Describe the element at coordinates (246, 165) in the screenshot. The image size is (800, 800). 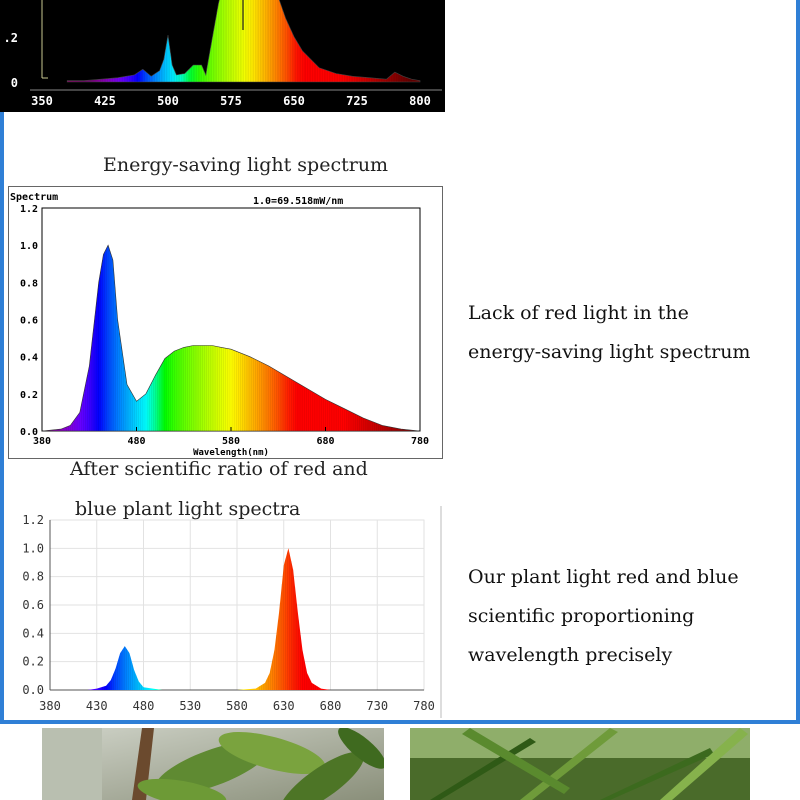
I see `energy-saving-caption: Energy-saving light spectrum` at that location.